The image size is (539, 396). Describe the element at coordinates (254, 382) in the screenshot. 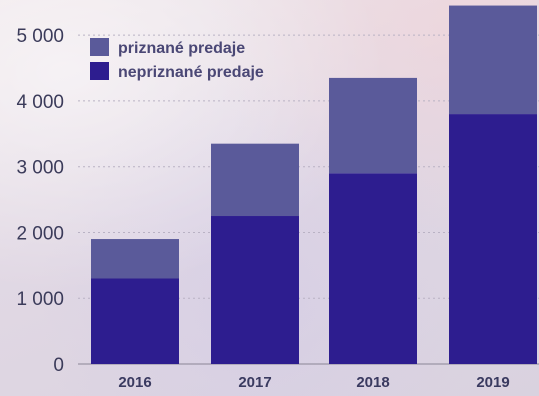

I see `x-tick-label-2017: 2017` at that location.